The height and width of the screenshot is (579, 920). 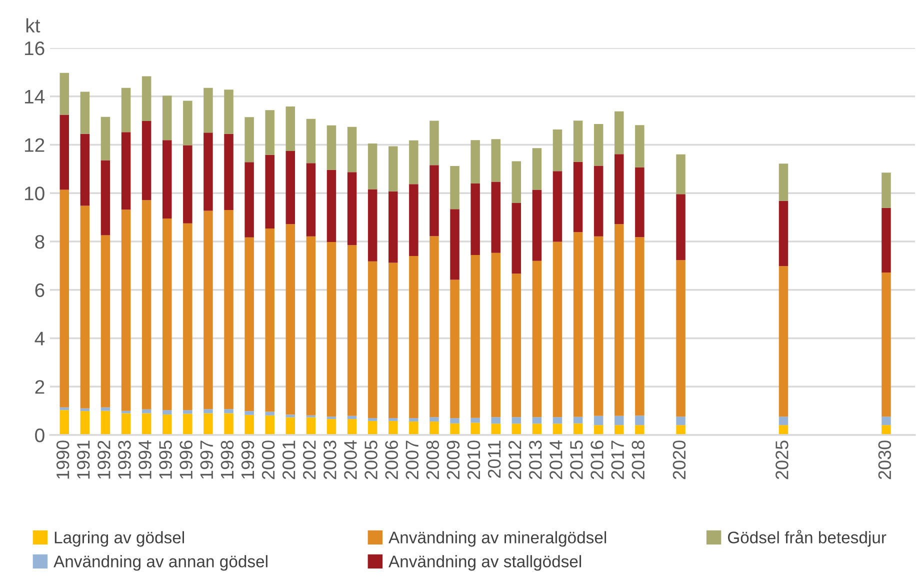 I want to click on x-tick-label: 2013, so click(x=535, y=460).